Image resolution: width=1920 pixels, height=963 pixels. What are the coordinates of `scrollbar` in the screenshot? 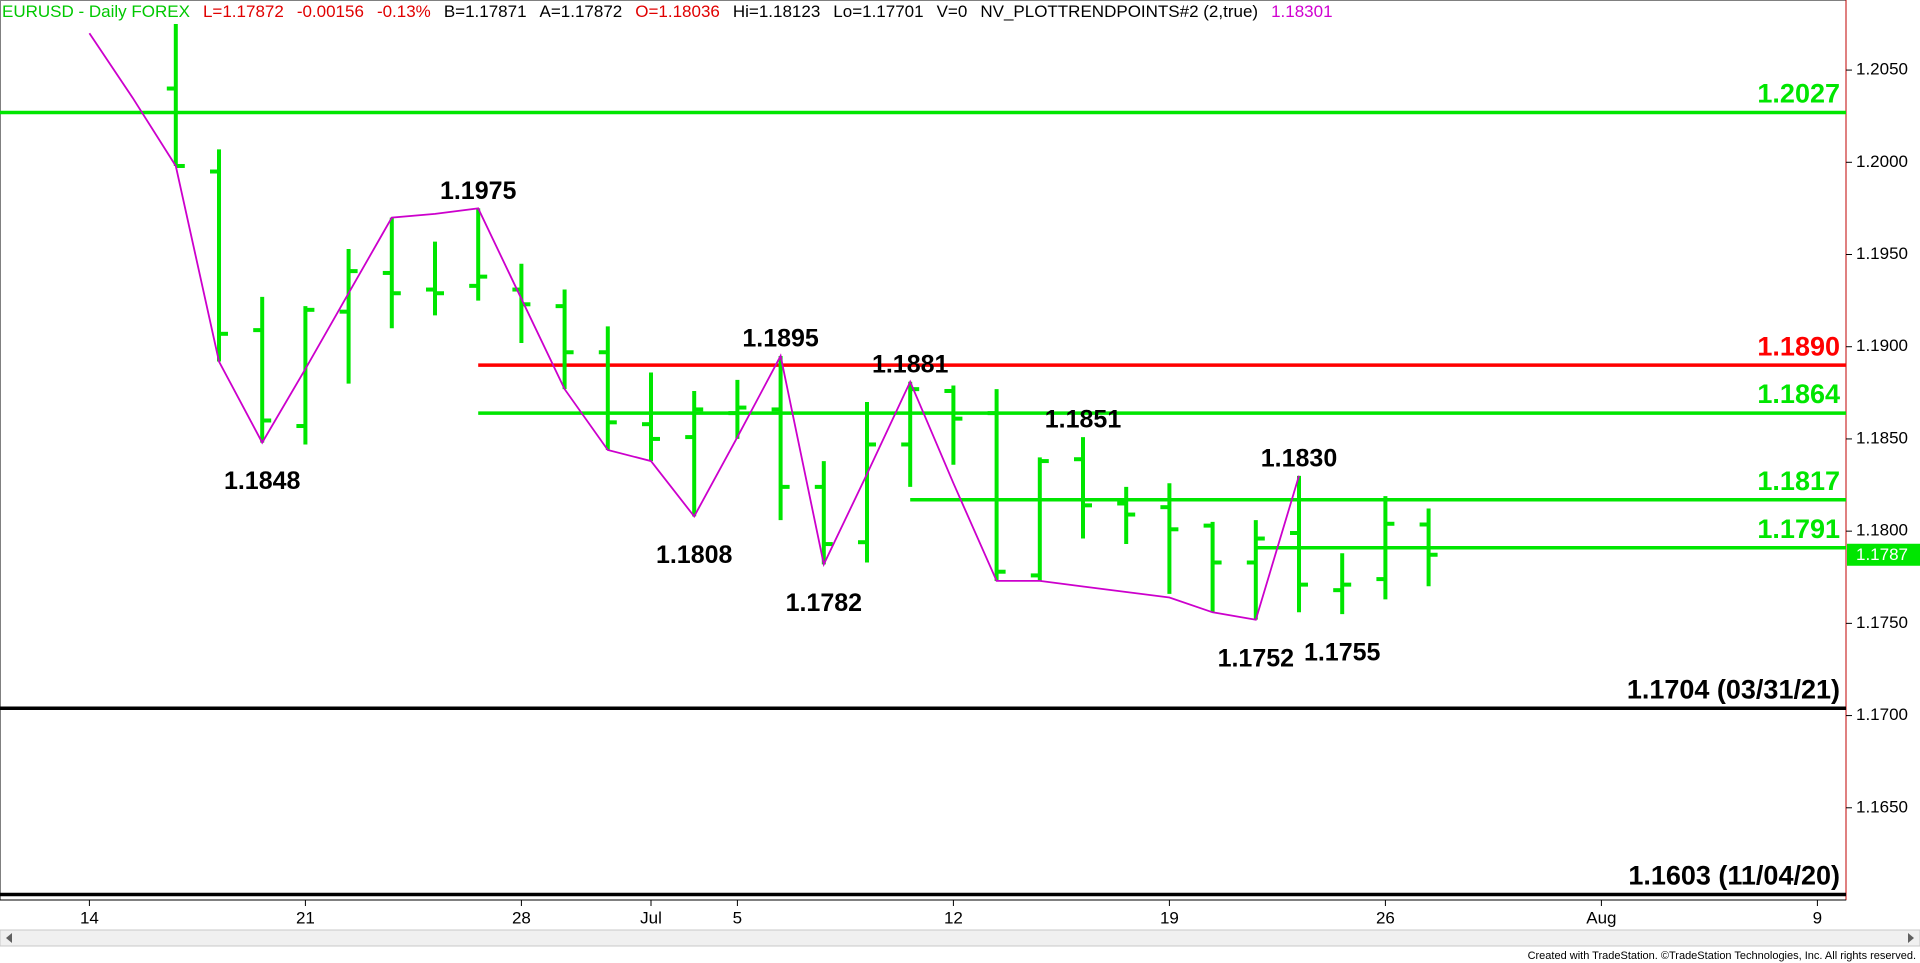 It's located at (960, 938).